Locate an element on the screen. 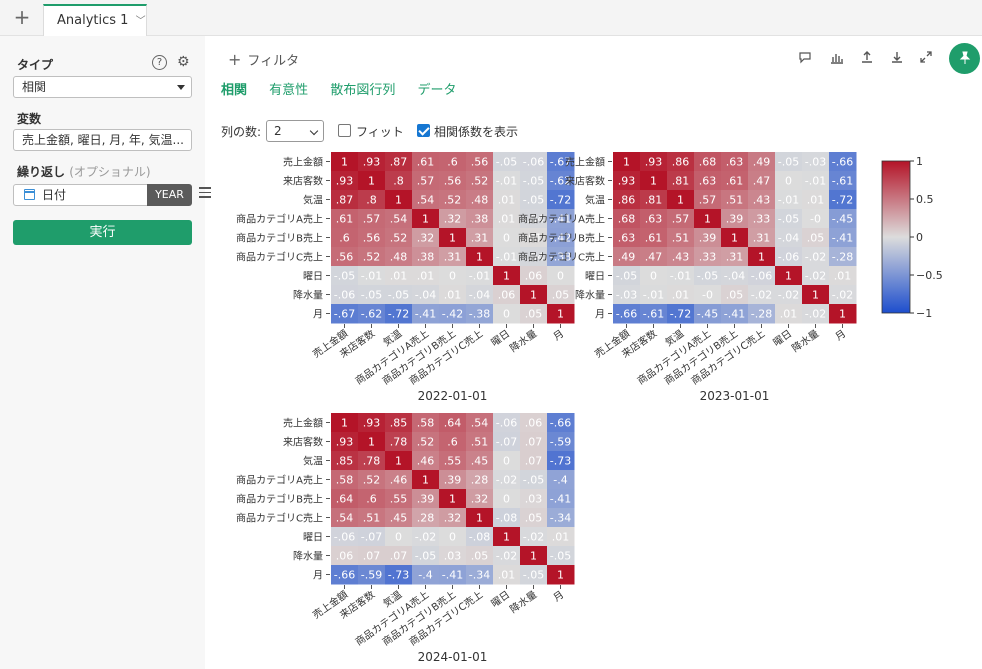 Image resolution: width=982 pixels, height=669 pixels. filter-button: + フィルタ is located at coordinates (263, 59).